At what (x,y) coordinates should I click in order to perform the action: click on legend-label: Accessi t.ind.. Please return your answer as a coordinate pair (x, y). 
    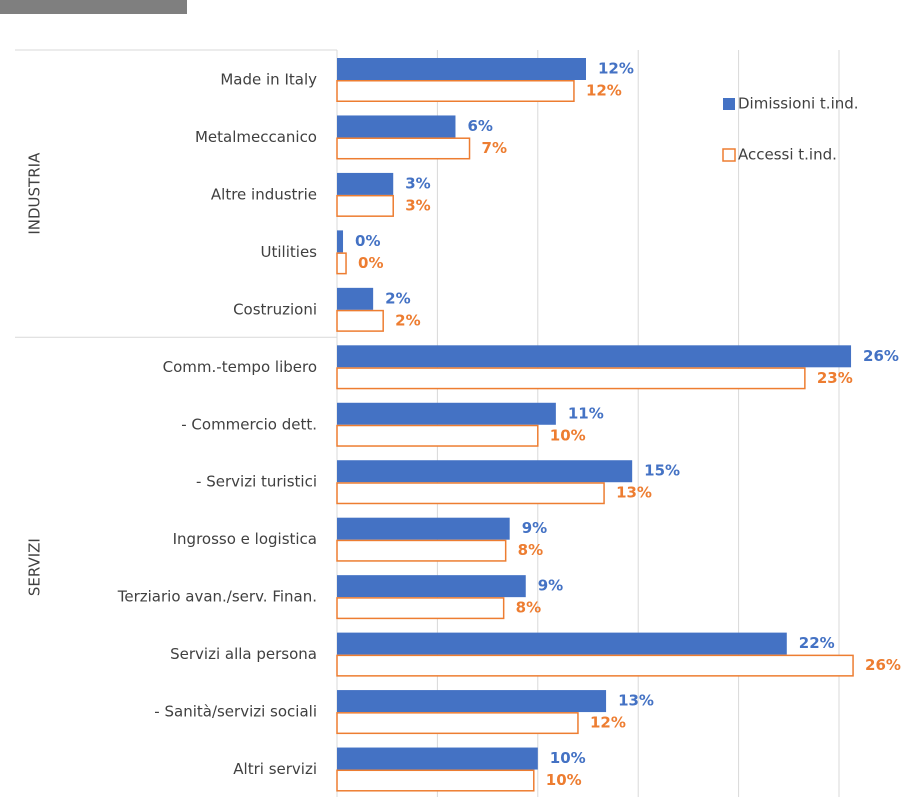
    Looking at the image, I should click on (787, 155).